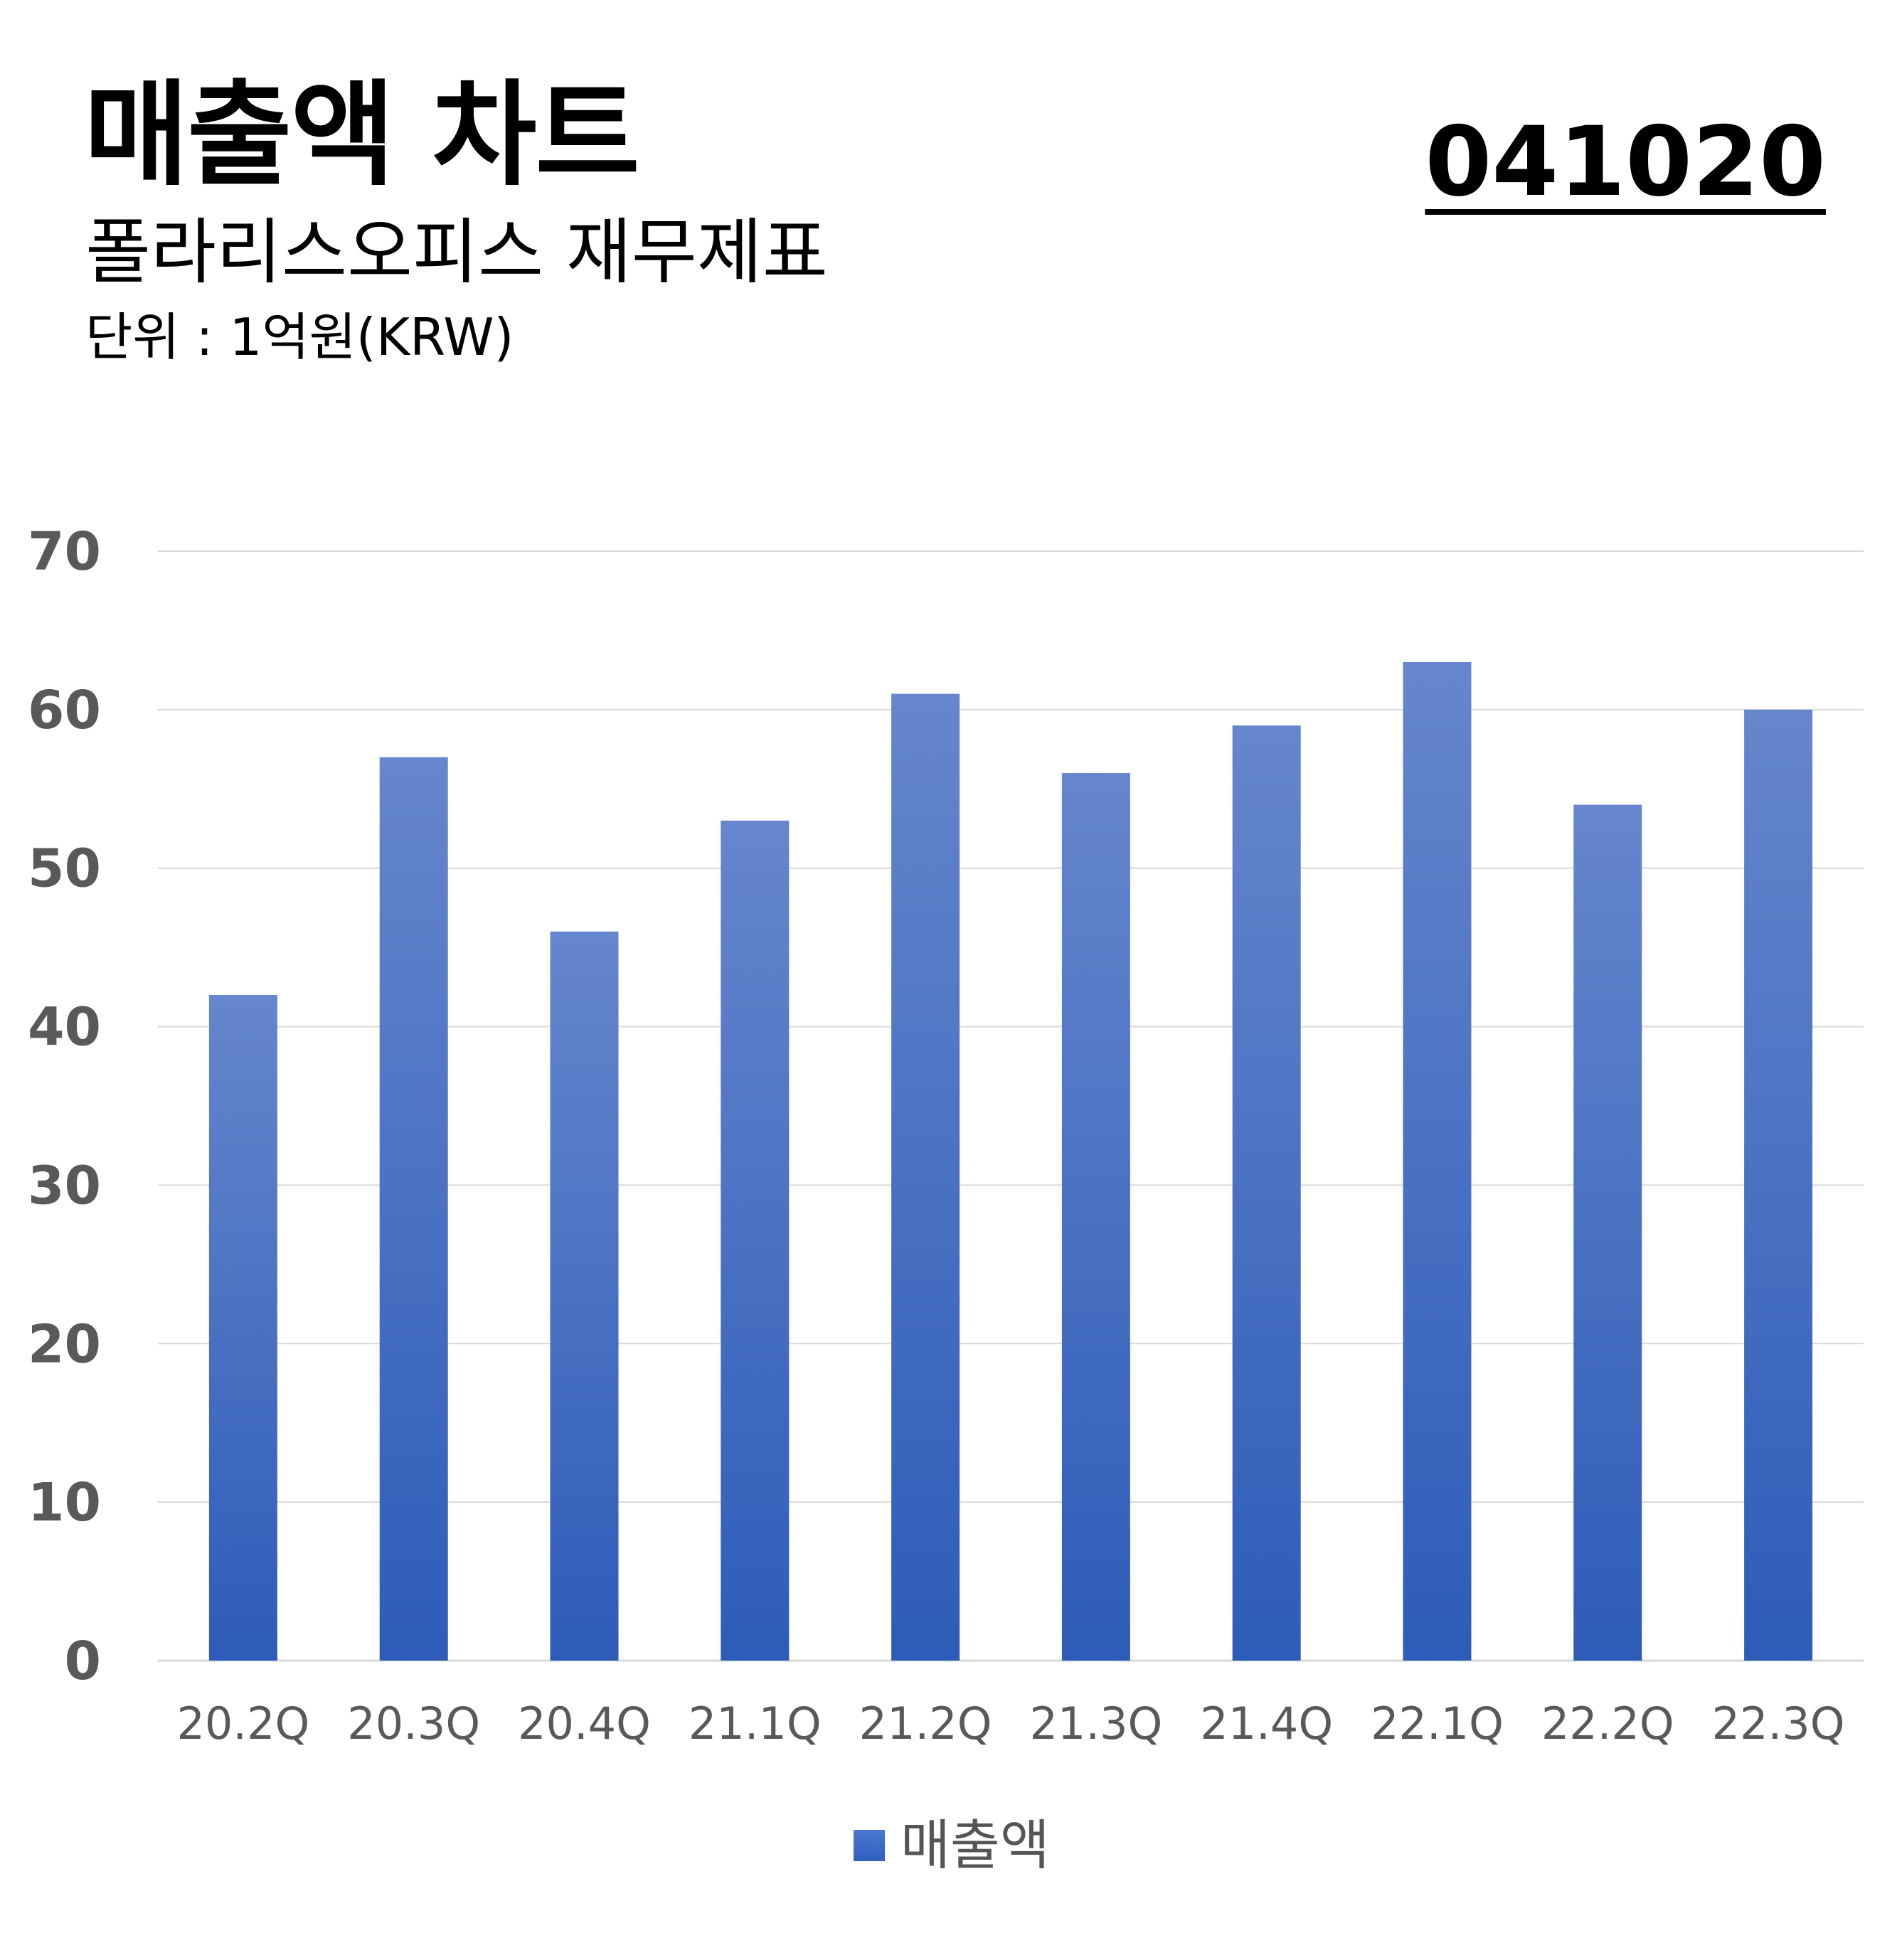 The image size is (1897, 1960). I want to click on x-tick-label: 21.4Q, so click(1266, 1723).